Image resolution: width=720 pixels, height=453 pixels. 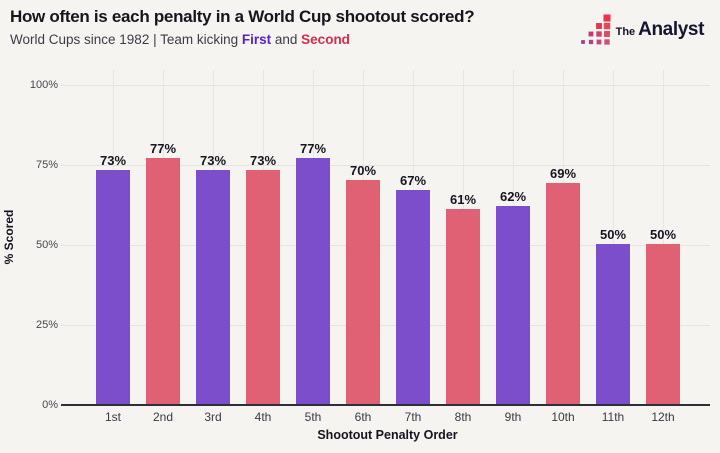 I want to click on bar-value-label-5th: 77%, so click(x=313, y=148).